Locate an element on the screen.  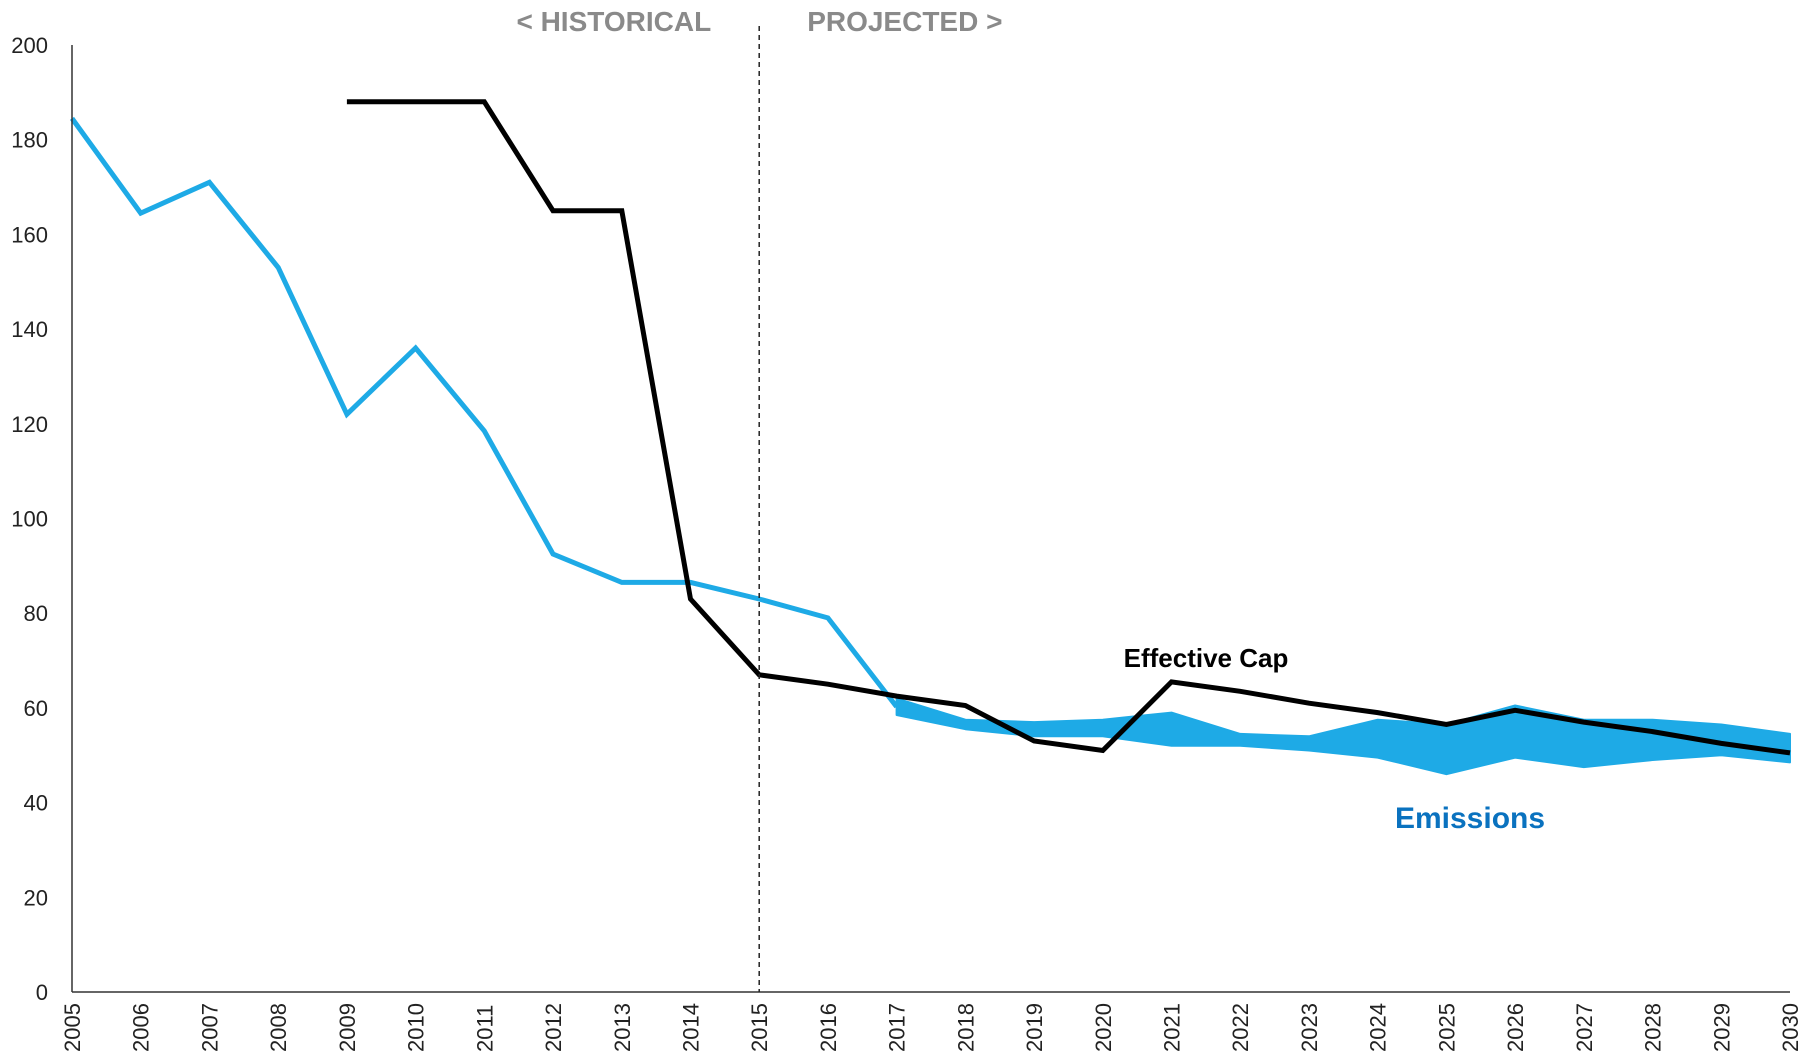
x-tick-label: 2009 is located at coordinates (347, 1027).